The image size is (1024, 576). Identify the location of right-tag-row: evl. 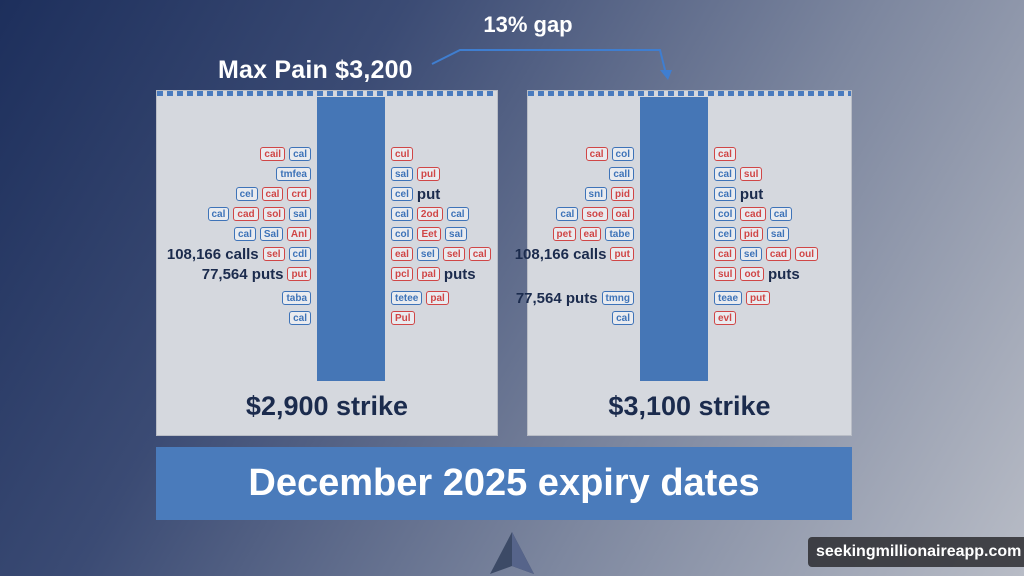
(725, 318).